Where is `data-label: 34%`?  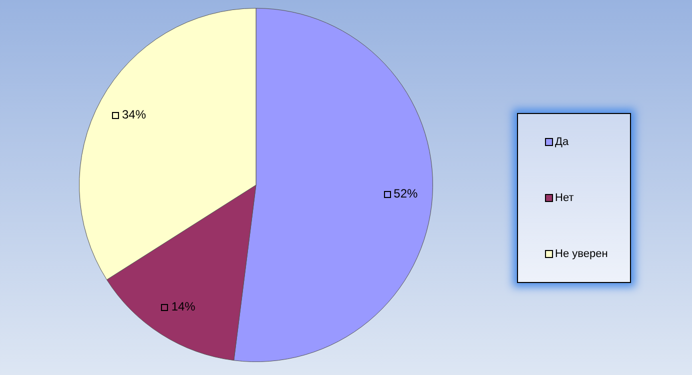 data-label: 34% is located at coordinates (134, 114).